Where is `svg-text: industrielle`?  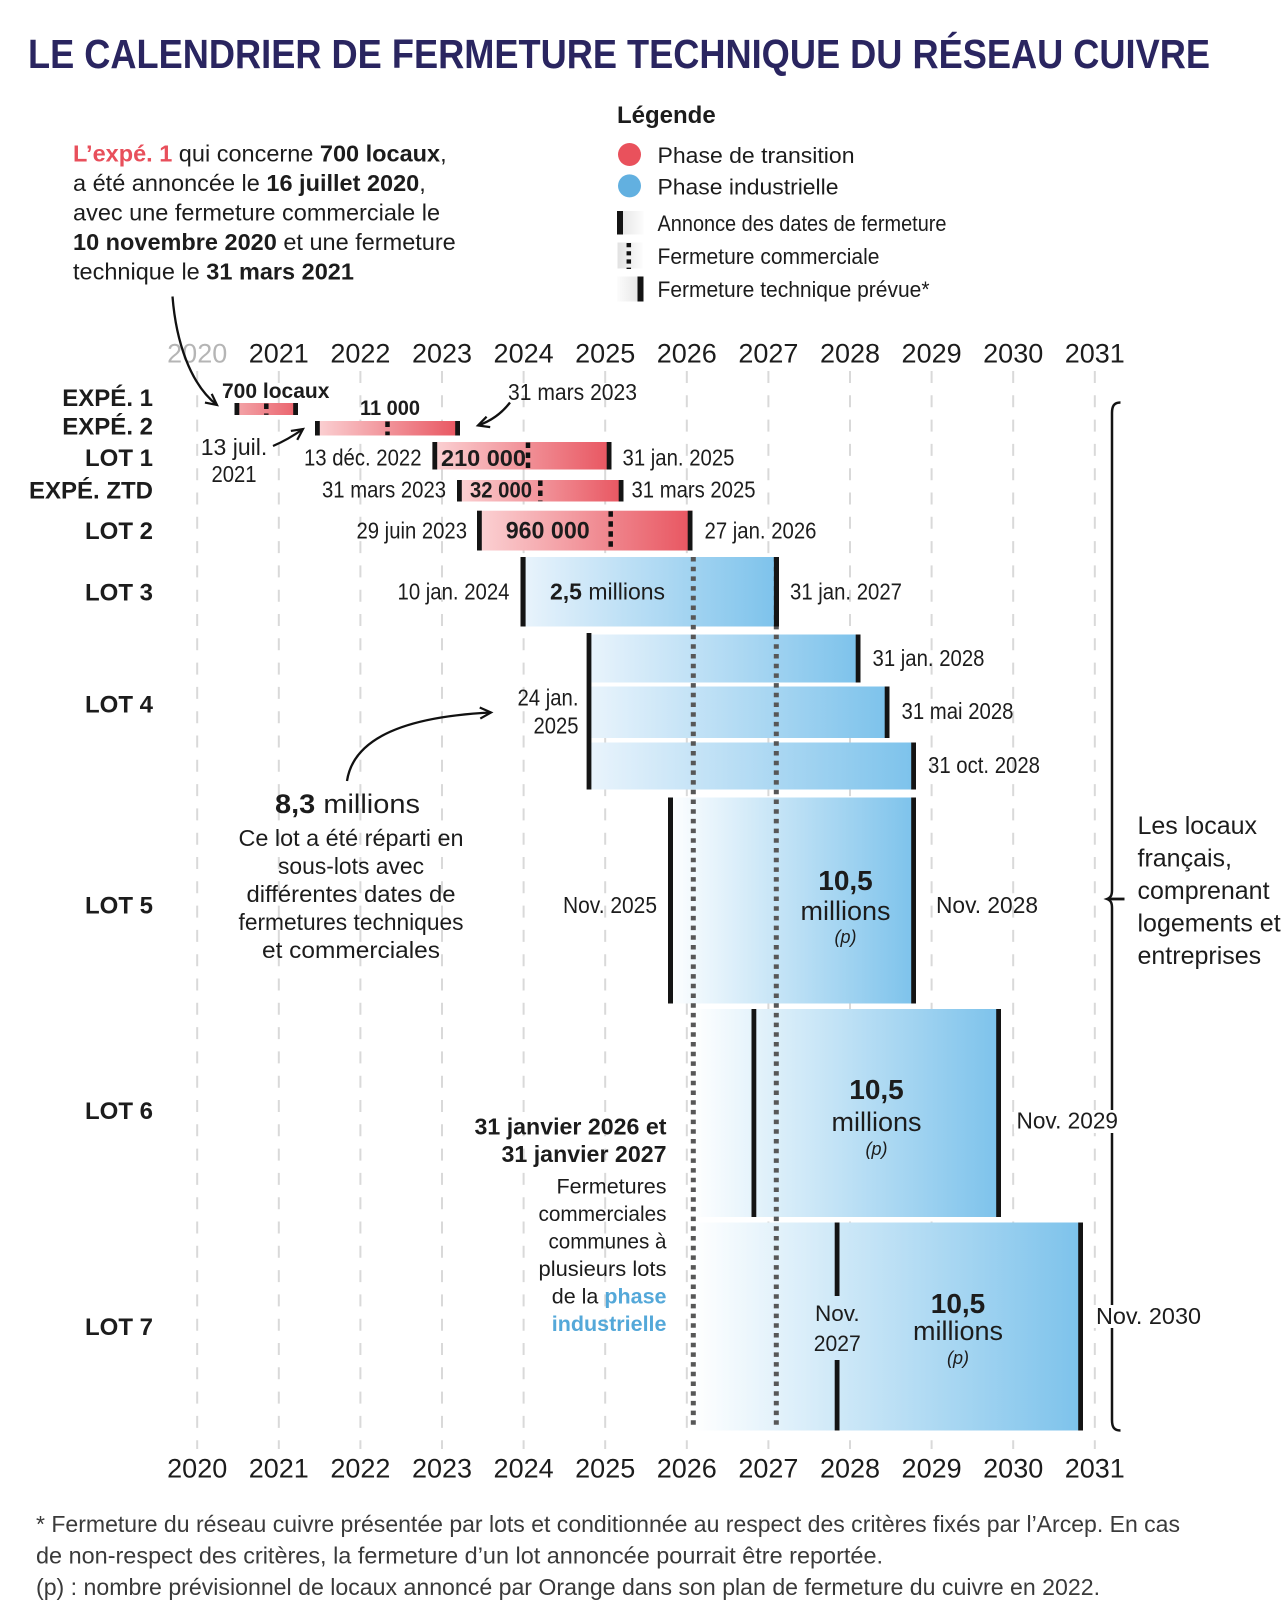
svg-text: industrielle is located at coordinates (609, 1324).